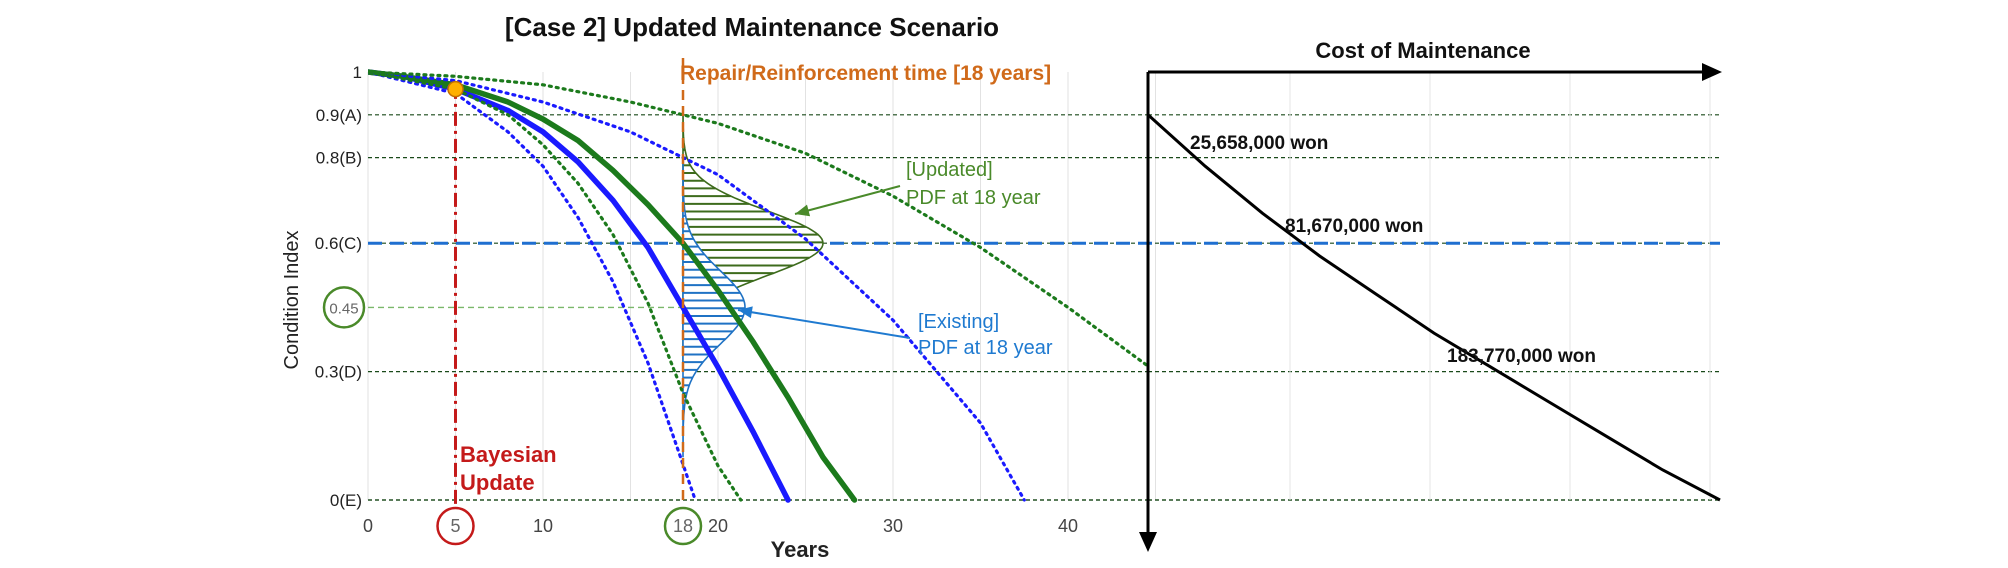 The height and width of the screenshot is (568, 2008). I want to click on pdf-regions, so click(753, 286).